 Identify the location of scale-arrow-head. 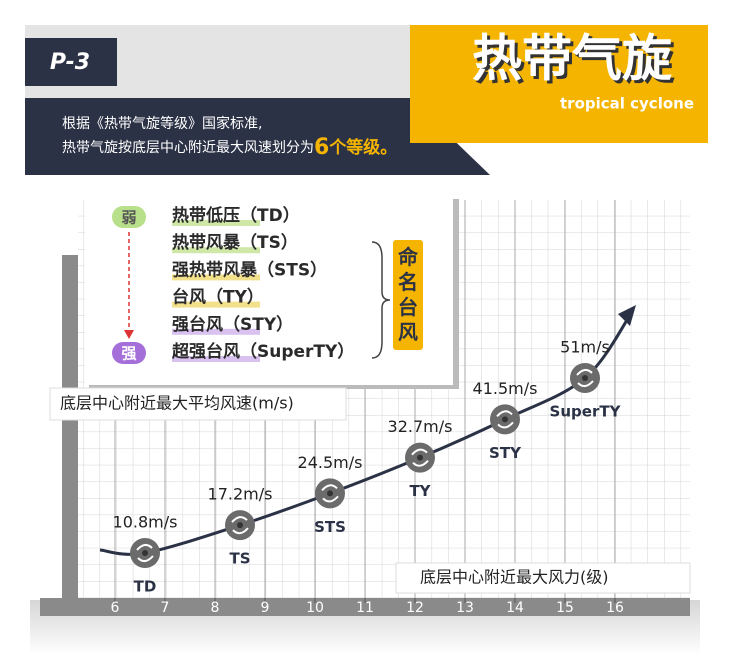
(129, 334).